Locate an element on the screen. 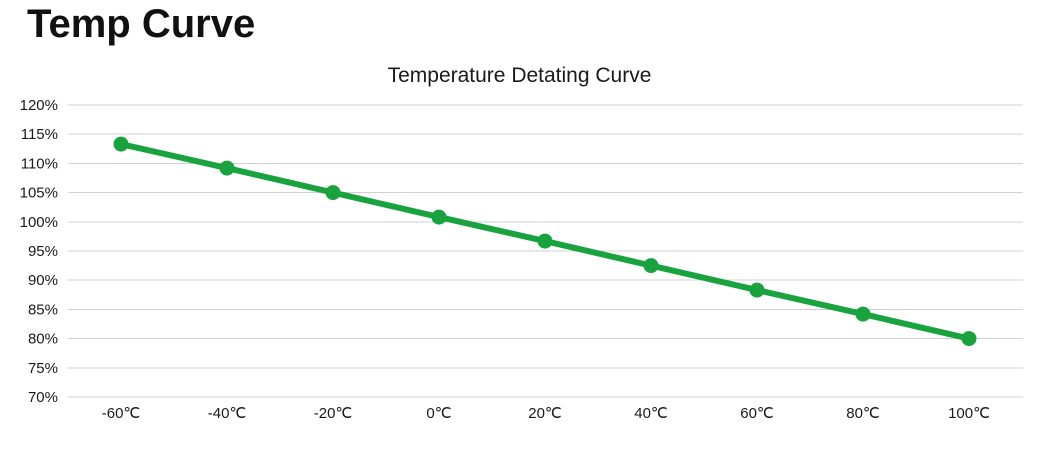 The width and height of the screenshot is (1039, 460). y-tick-label: 115% is located at coordinates (39, 134).